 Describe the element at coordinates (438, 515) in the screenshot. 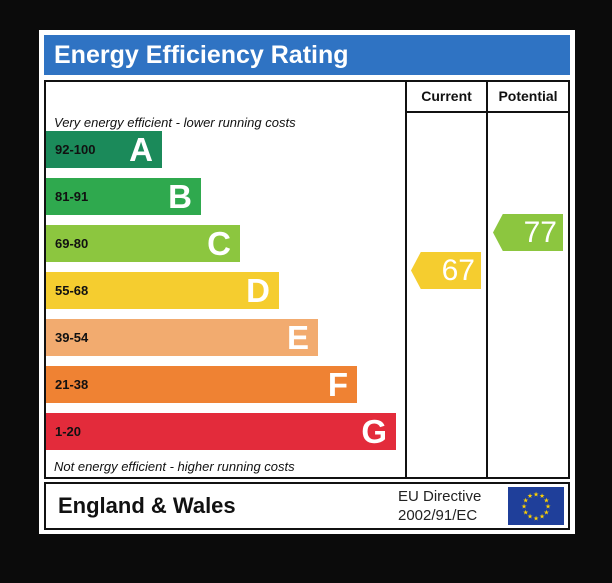

I see `directive-line-2: 2002/91/EC` at that location.